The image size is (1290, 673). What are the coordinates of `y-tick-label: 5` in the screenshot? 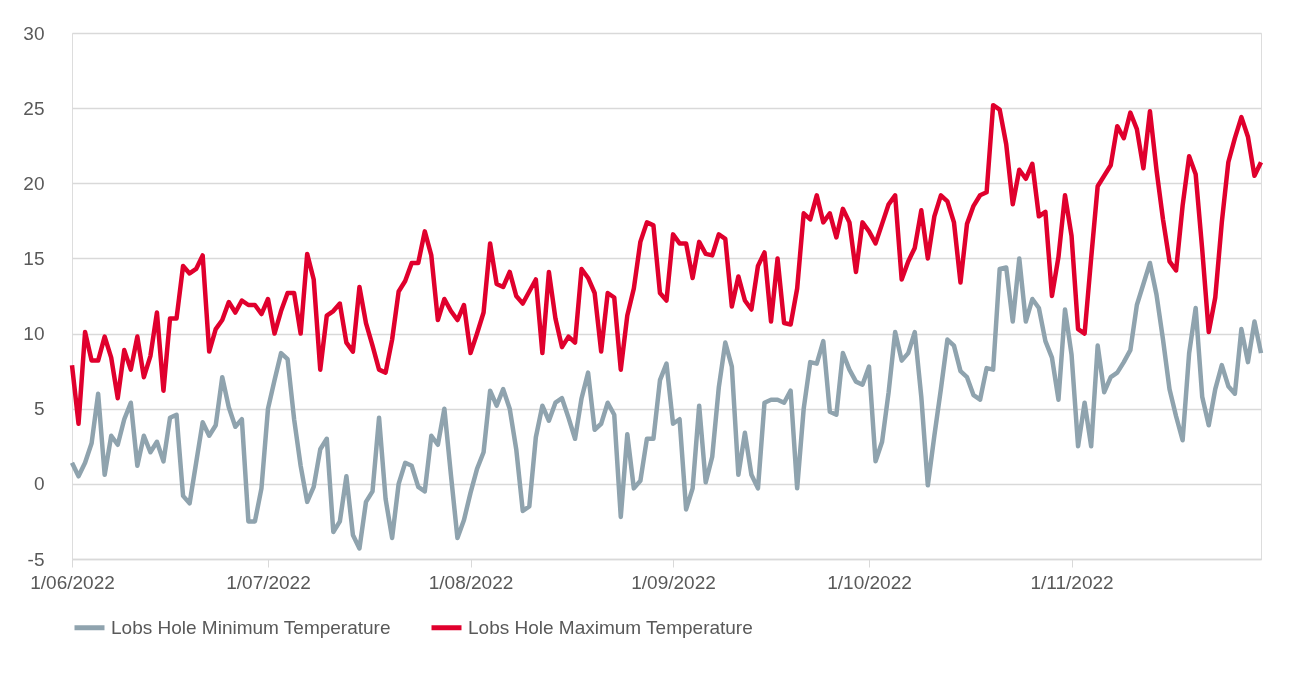 It's located at (39, 409).